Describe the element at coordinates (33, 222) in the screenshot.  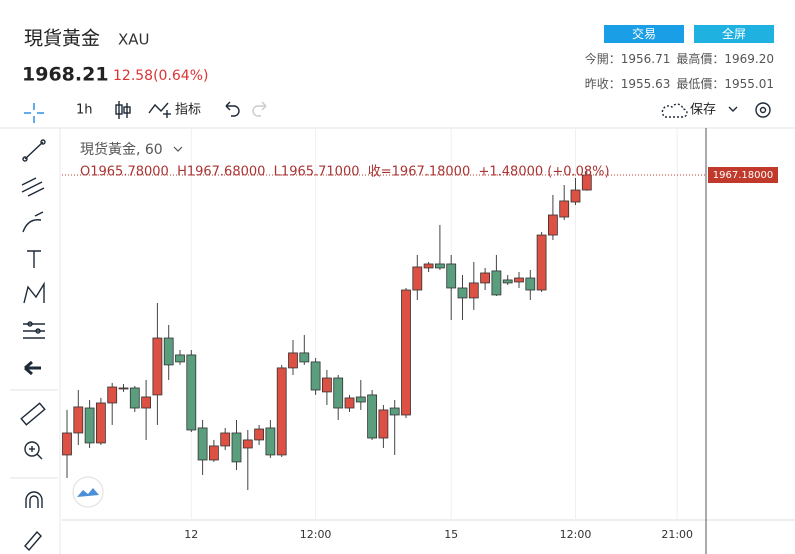
I see `brush-tool` at that location.